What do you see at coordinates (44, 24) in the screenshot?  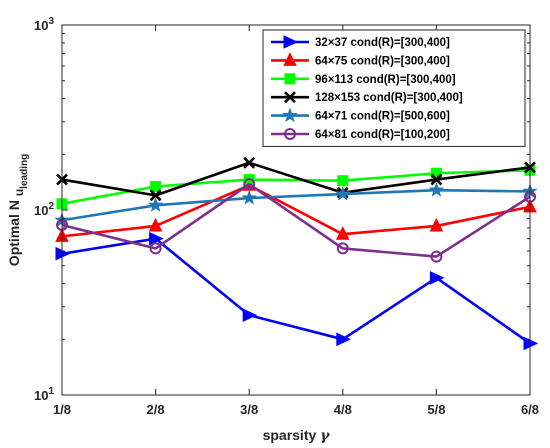 I see `y-tick-label: 10³` at bounding box center [44, 24].